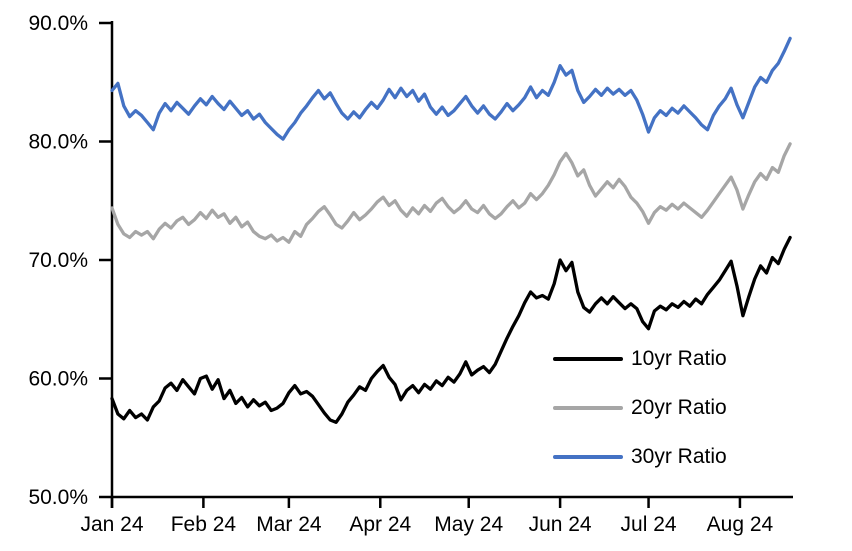 The image size is (852, 551). What do you see at coordinates (289, 524) in the screenshot?
I see `x-axis-tick-label: Mar 24` at bounding box center [289, 524].